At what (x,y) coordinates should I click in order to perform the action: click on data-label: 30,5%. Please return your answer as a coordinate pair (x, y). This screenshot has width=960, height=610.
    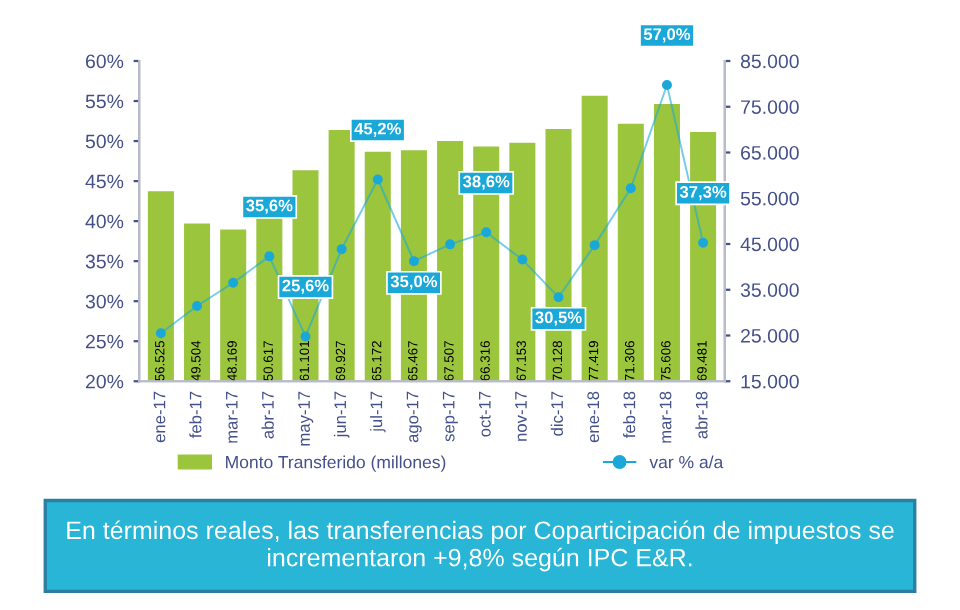
    Looking at the image, I should click on (558, 318).